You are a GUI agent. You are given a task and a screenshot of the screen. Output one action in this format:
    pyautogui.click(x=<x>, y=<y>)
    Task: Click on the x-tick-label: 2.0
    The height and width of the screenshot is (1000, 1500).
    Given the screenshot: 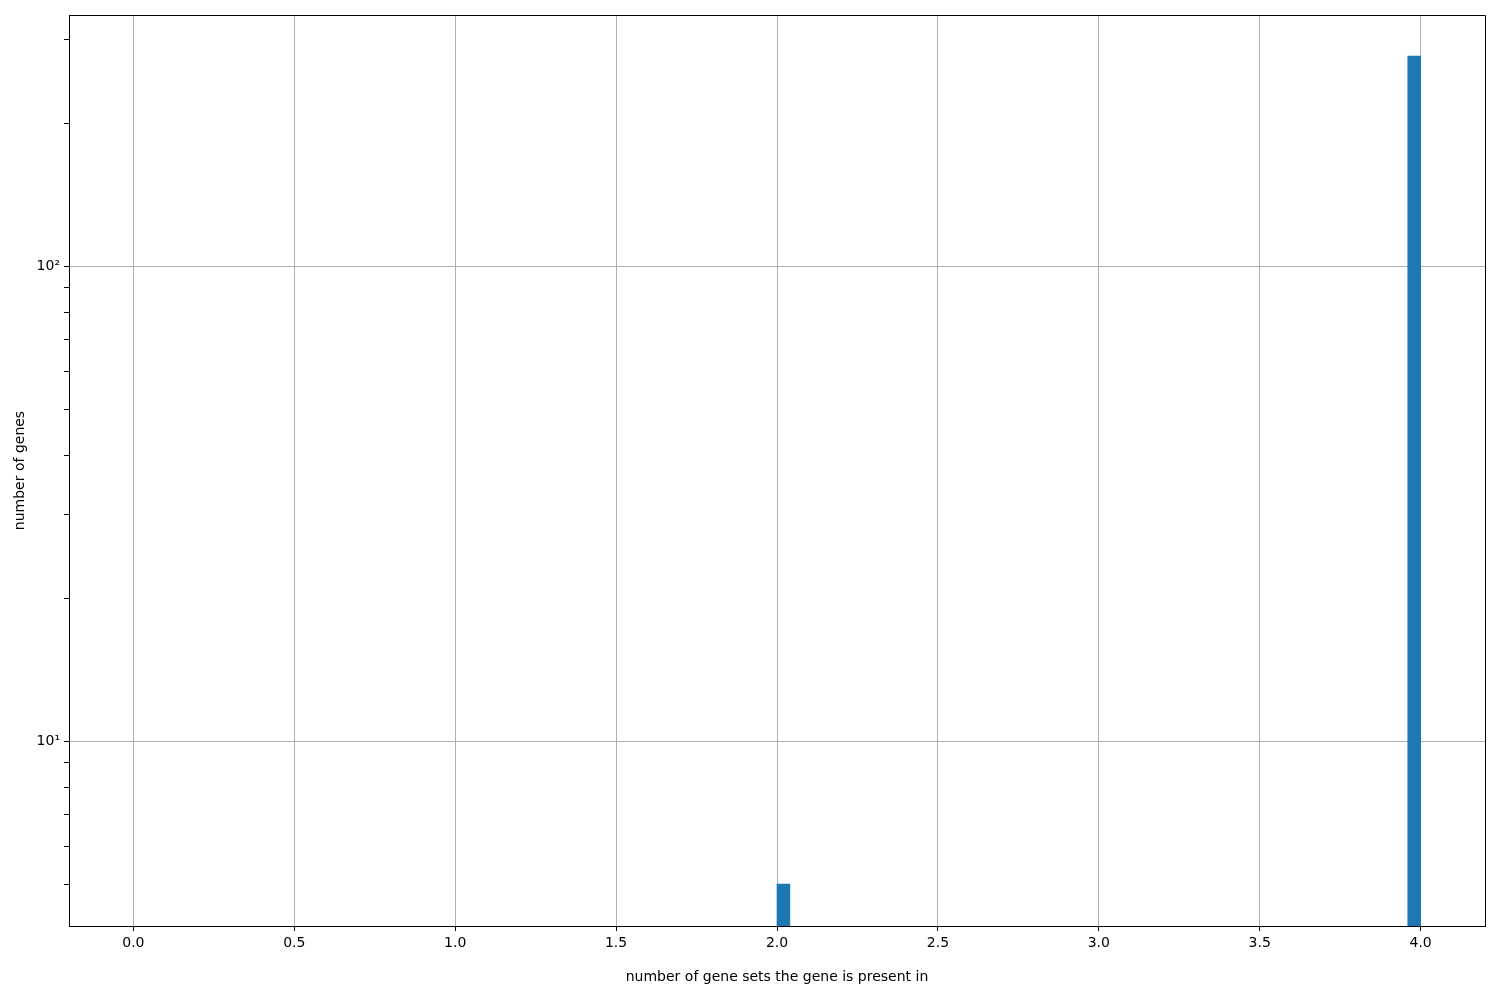 What is the action you would take?
    pyautogui.click(x=777, y=942)
    